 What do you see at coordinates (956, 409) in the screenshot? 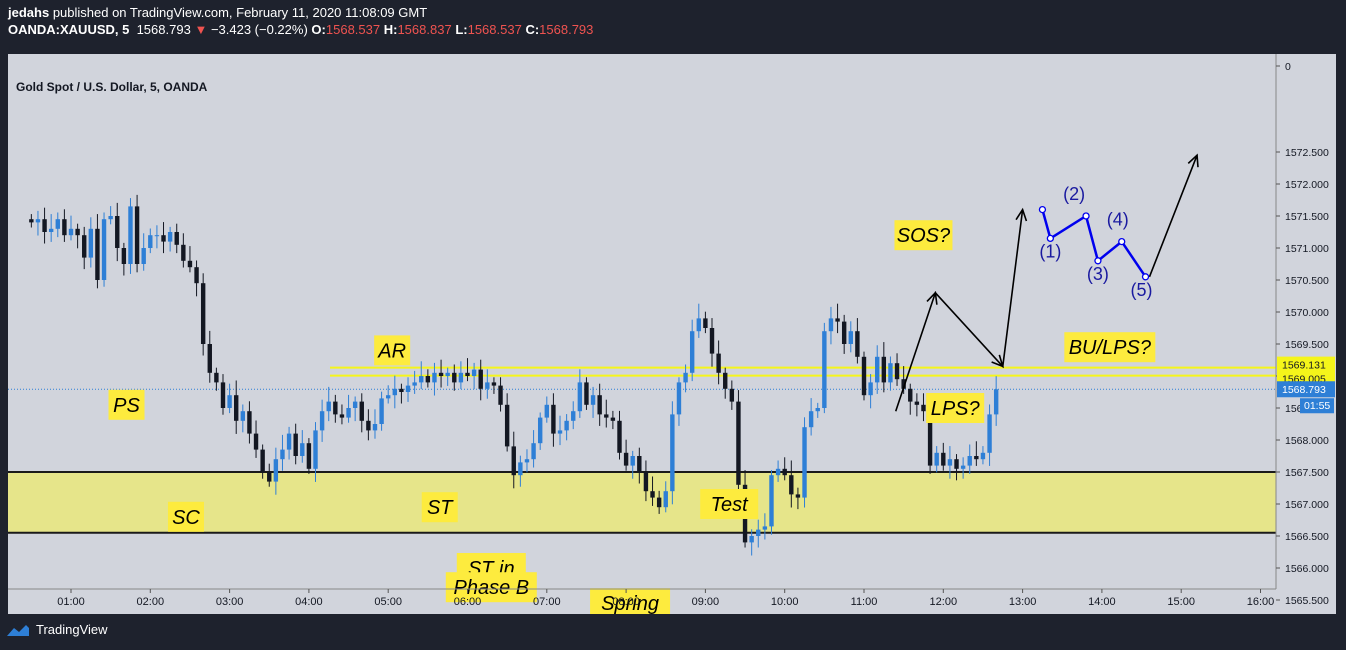
I see `annotation-label: LPS?` at bounding box center [956, 409].